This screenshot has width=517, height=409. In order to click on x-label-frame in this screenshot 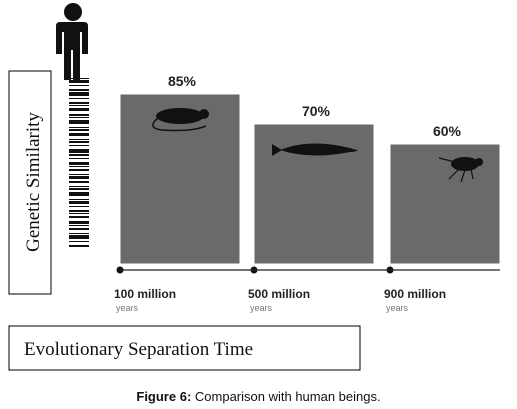, I will do `click(184, 348)`.